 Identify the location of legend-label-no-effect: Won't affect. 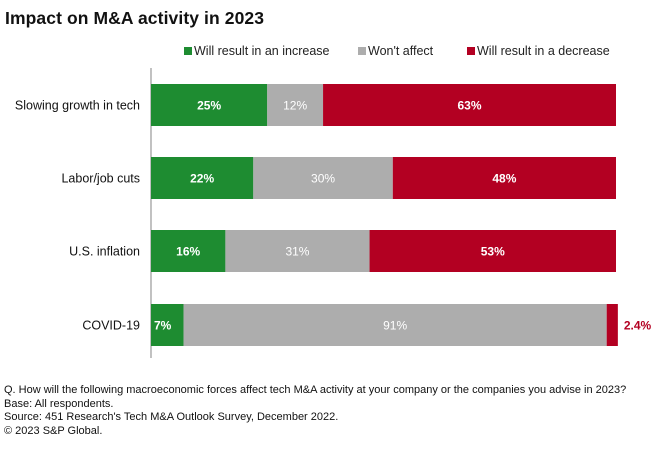
(401, 51).